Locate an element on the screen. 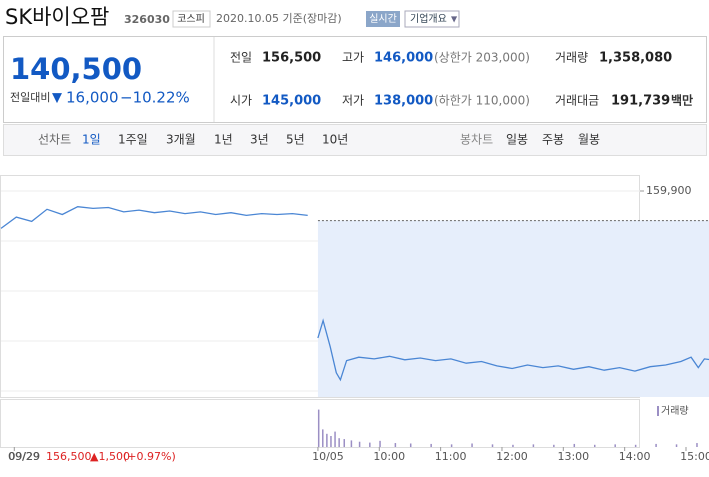 This screenshot has width=709, height=477. stat-value: 1,358,080 is located at coordinates (635, 58).